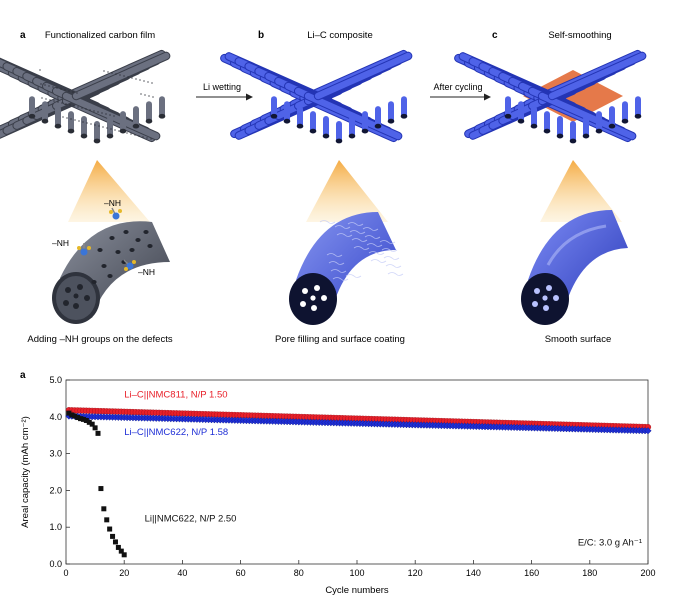 This screenshot has height=612, width=680. What do you see at coordinates (146, 272) in the screenshot?
I see `nh-label-right: –NH` at bounding box center [146, 272].